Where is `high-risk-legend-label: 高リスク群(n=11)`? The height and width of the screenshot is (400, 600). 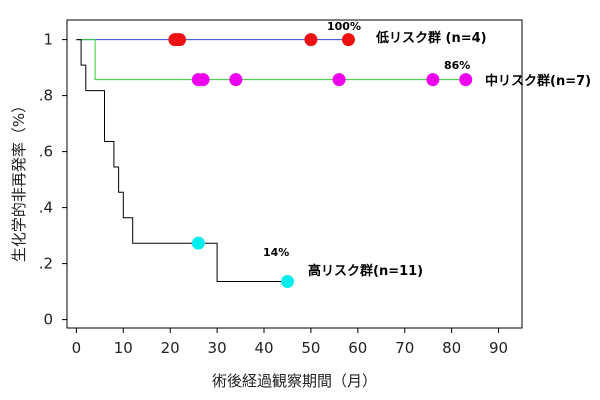
high-risk-legend-label: 高リスク群(n=11) is located at coordinates (365, 271).